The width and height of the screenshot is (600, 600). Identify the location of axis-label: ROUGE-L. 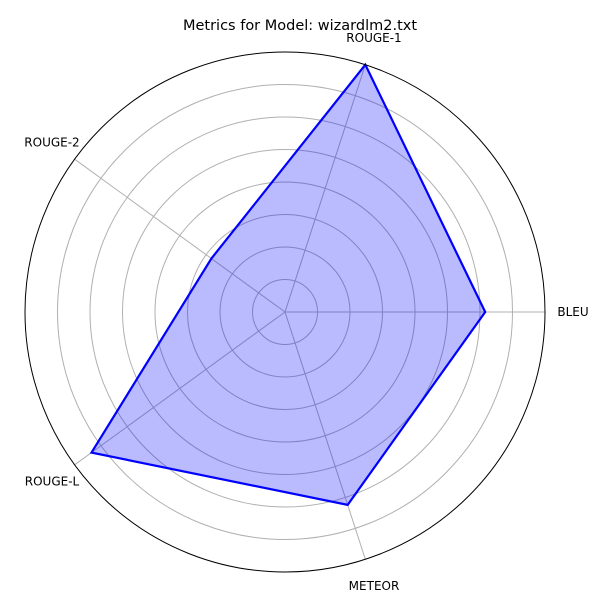
(52, 481).